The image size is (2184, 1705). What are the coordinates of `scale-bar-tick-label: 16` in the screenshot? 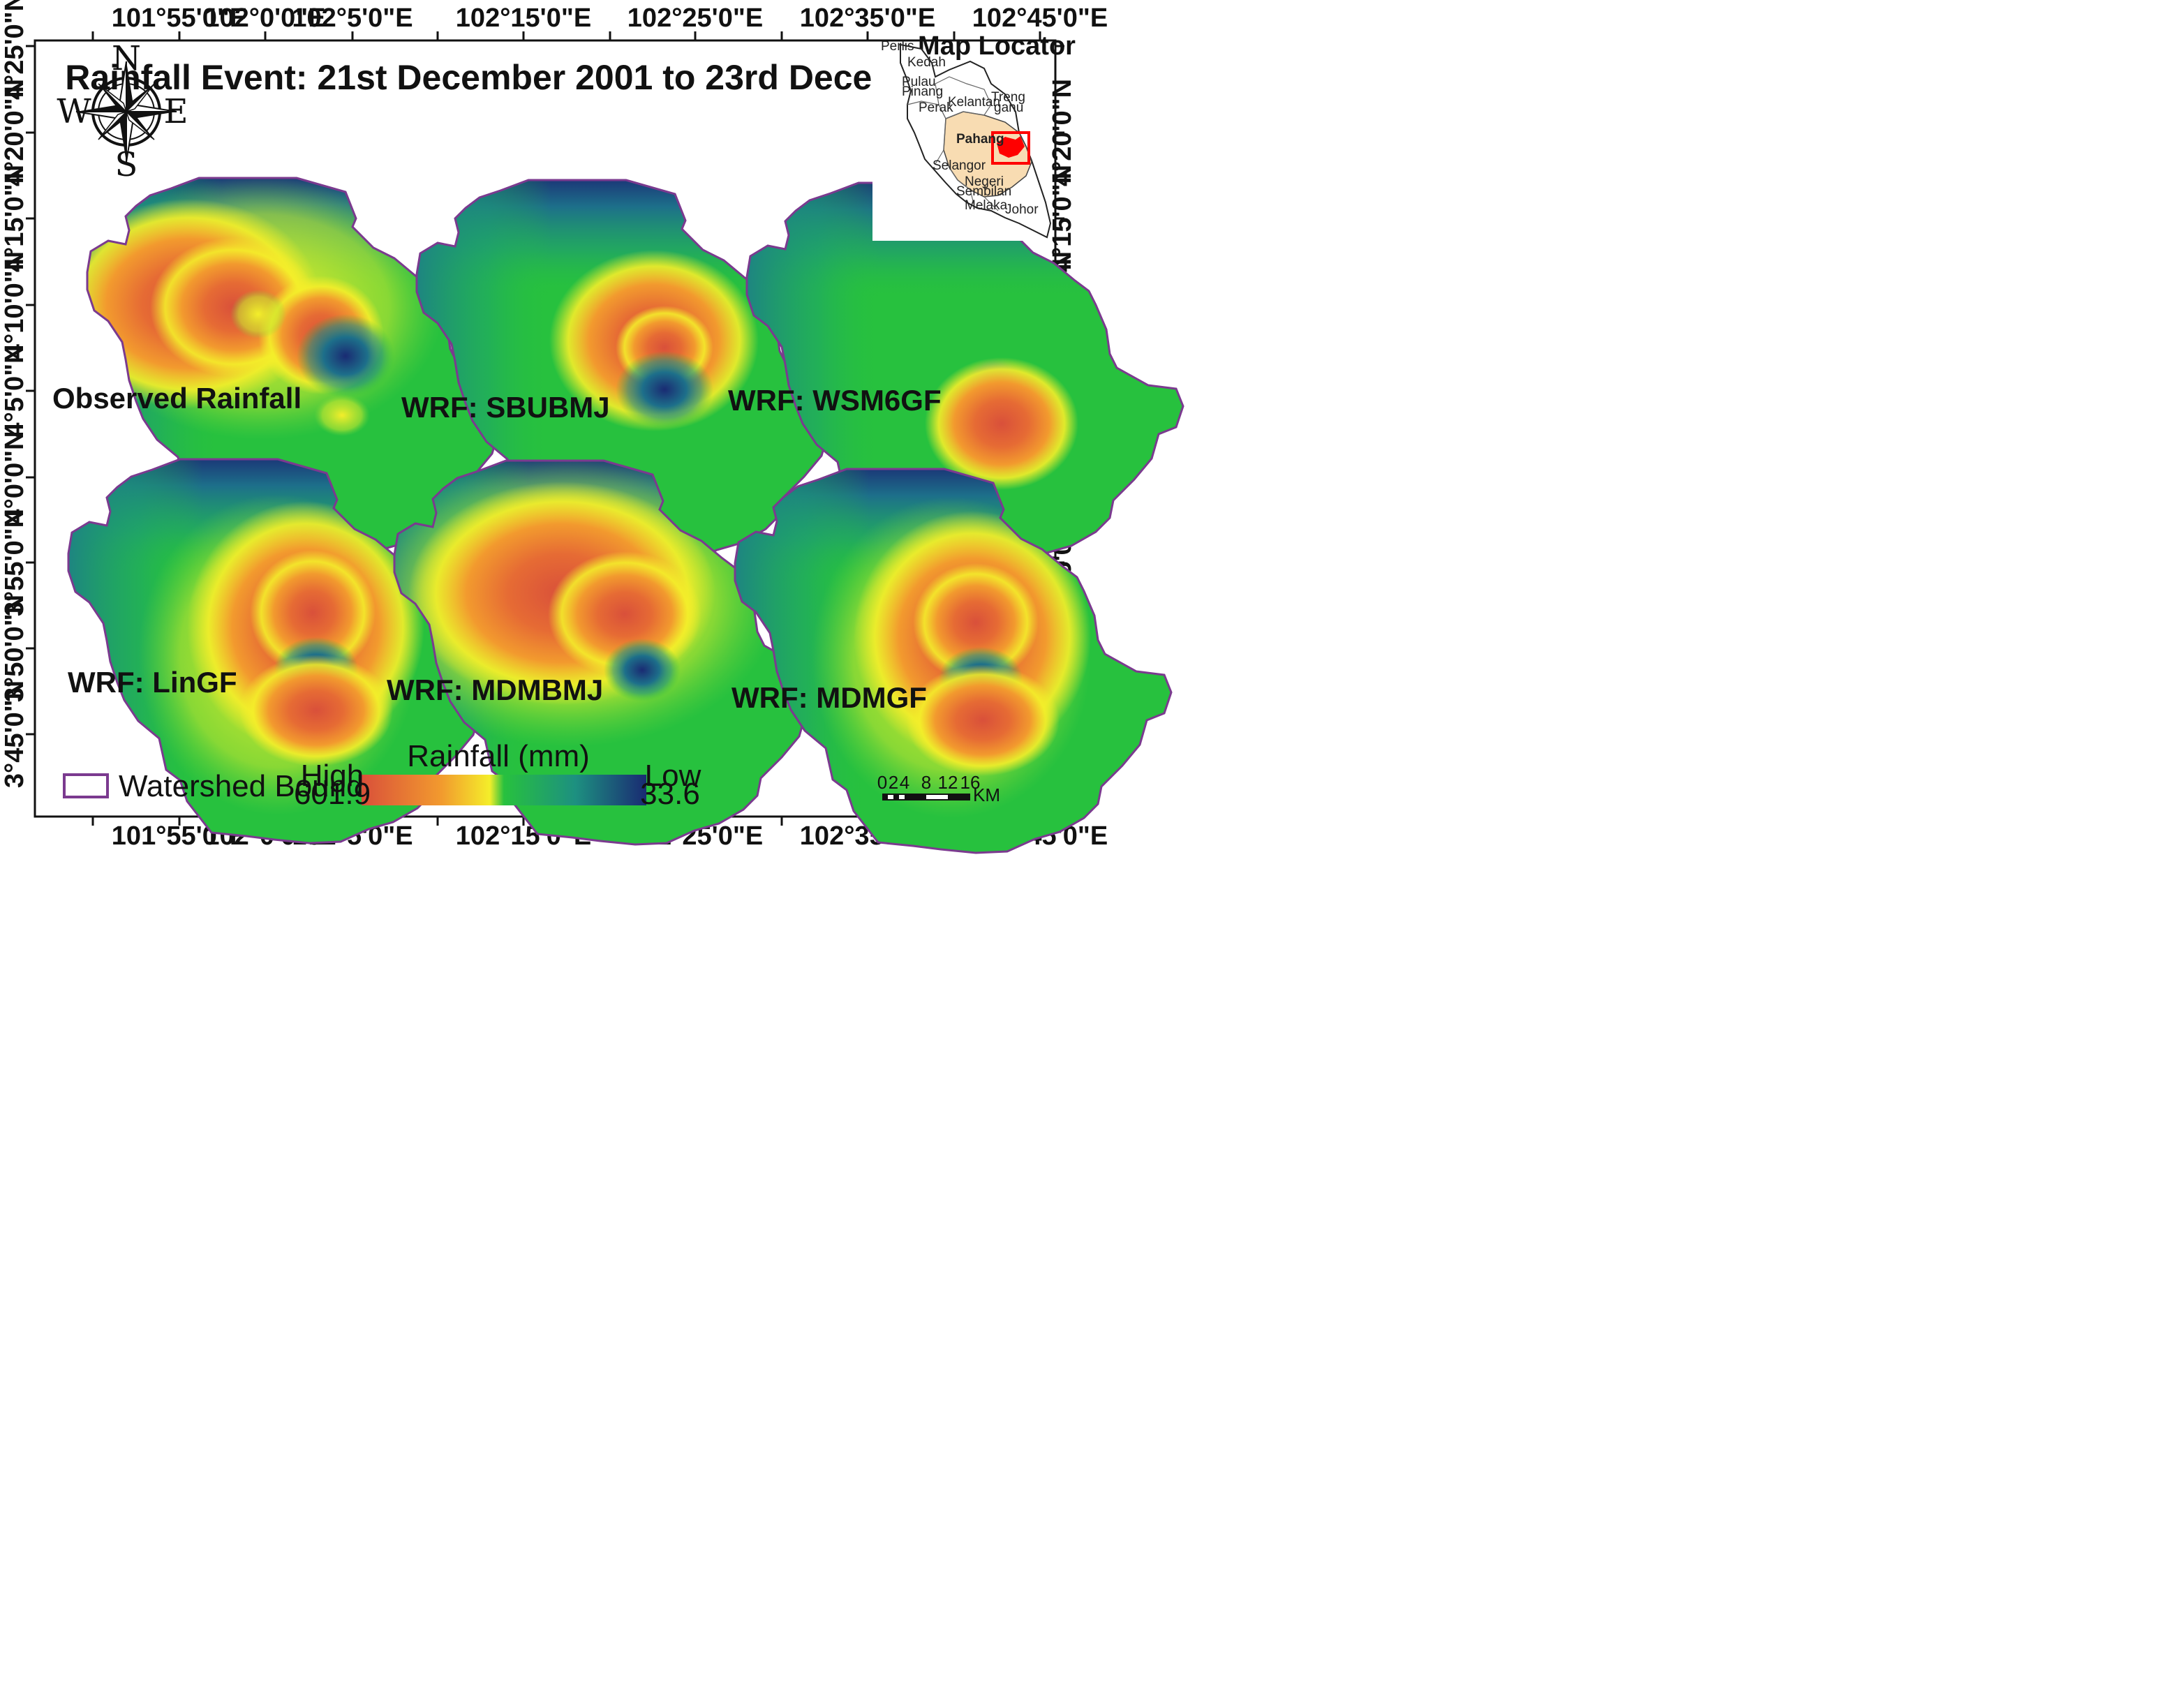 It's located at (970, 783).